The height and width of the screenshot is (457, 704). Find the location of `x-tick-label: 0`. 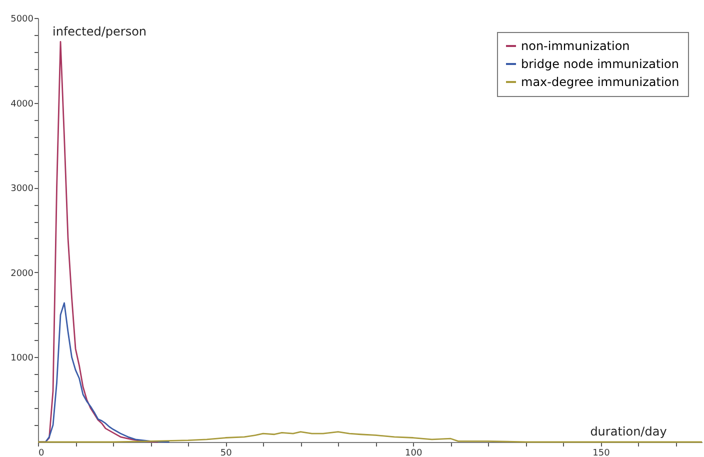

x-tick-label: 0 is located at coordinates (41, 452).